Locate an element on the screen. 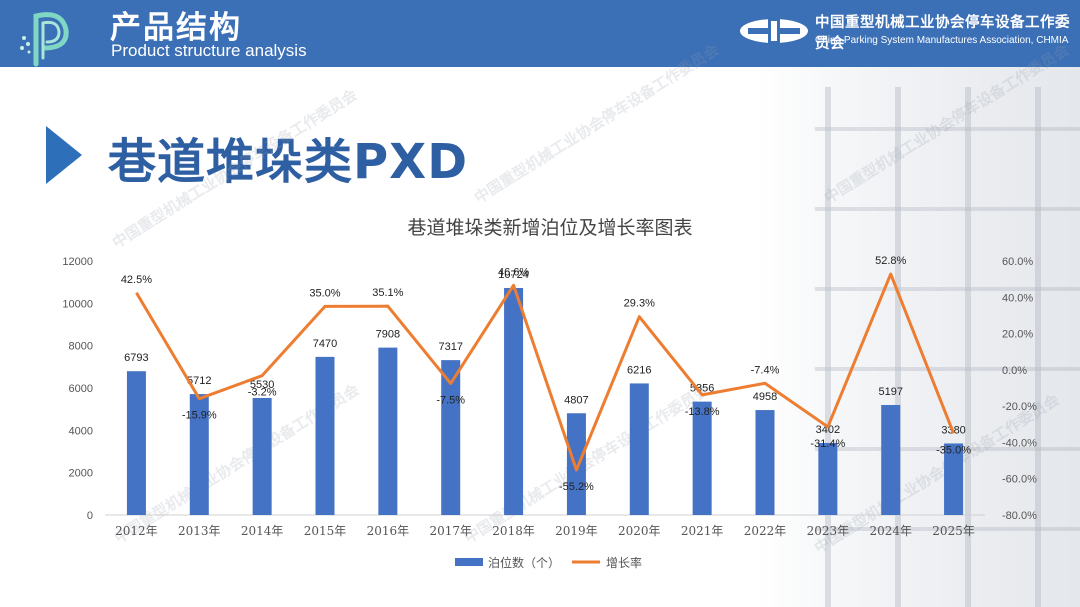 This screenshot has height=607, width=1080. left-axis-tick-label: 4000 is located at coordinates (81, 431).